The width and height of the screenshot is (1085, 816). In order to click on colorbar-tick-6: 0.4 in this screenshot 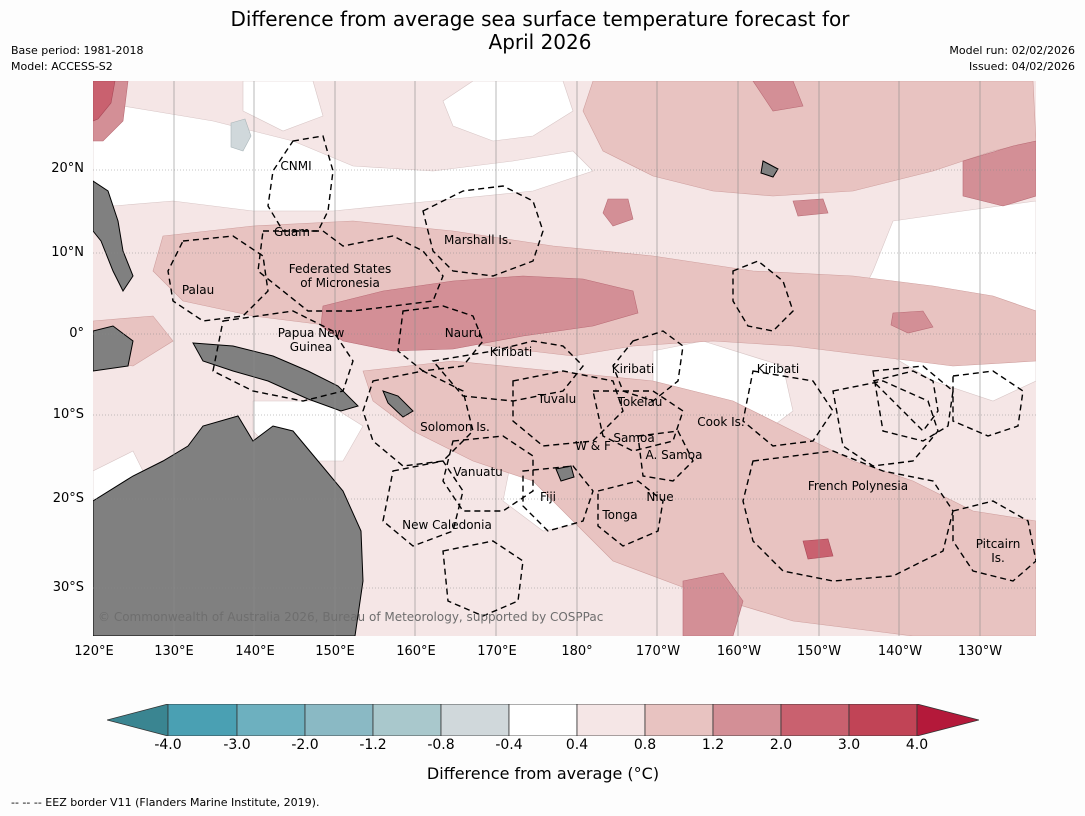, I will do `click(577, 745)`.